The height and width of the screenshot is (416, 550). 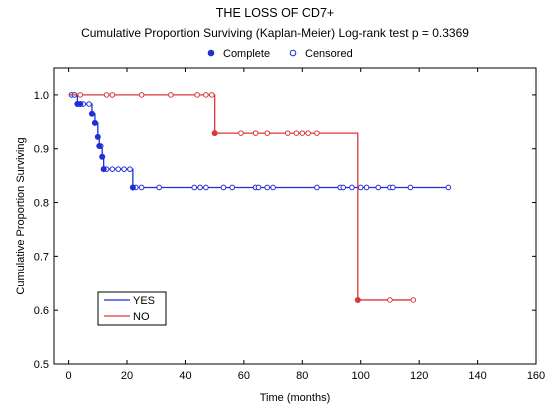 What do you see at coordinates (246, 54) in the screenshot?
I see `complete-marker-label: Complete` at bounding box center [246, 54].